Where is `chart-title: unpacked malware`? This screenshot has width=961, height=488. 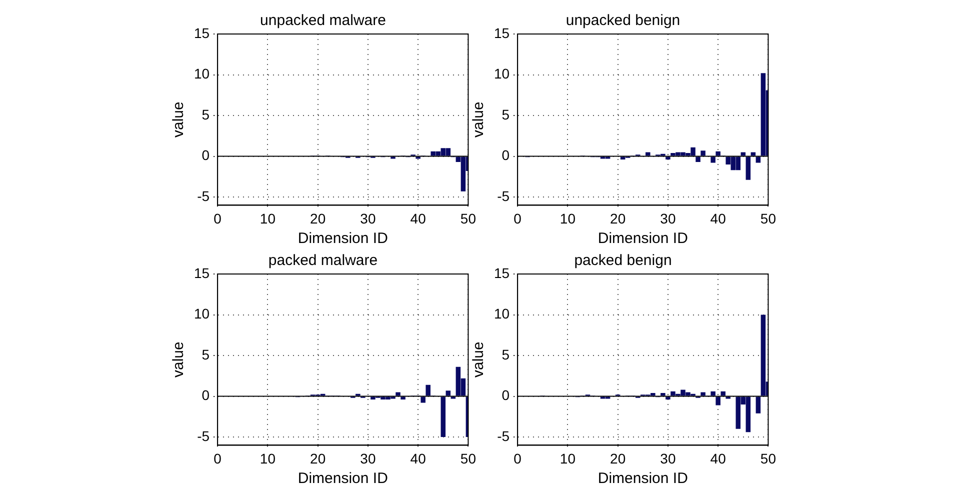 chart-title: unpacked malware is located at coordinates (323, 21).